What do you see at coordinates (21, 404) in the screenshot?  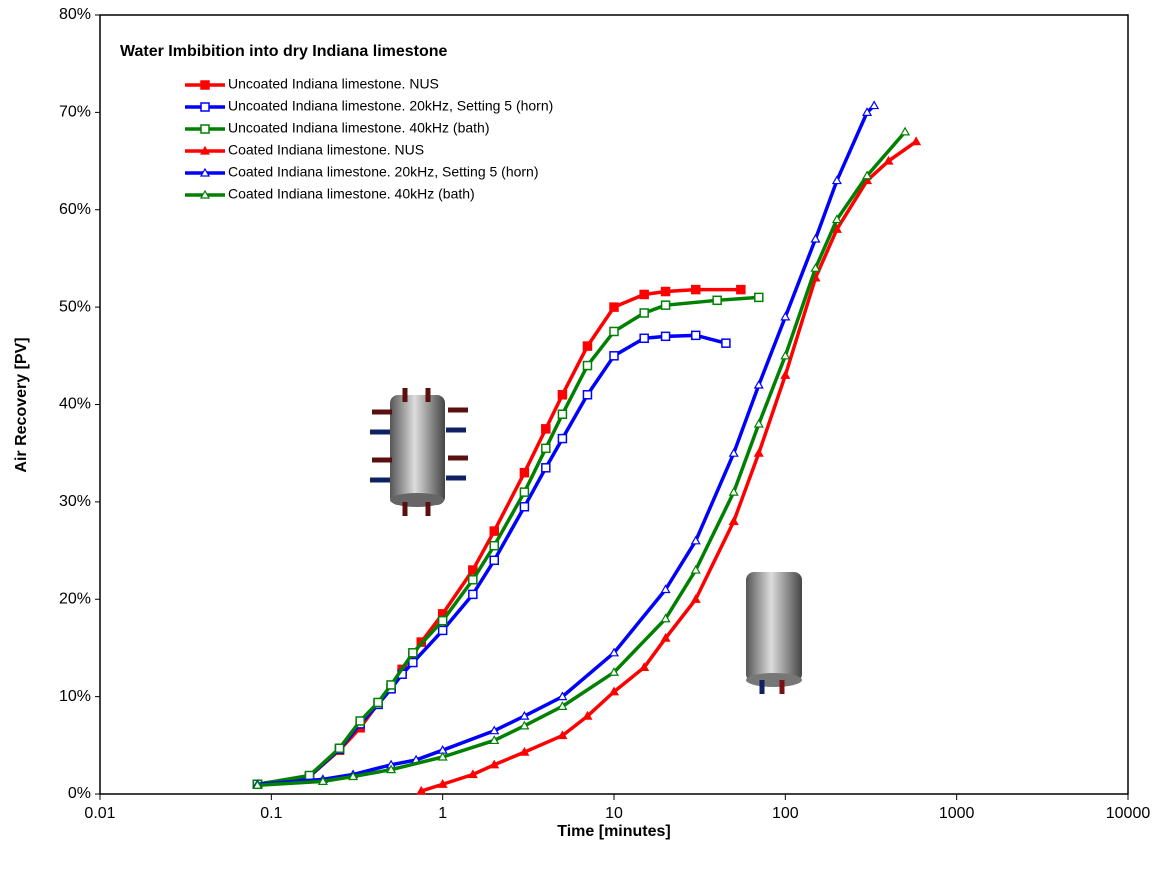 I see `y-axis-label: Air Recovery [PV]` at bounding box center [21, 404].